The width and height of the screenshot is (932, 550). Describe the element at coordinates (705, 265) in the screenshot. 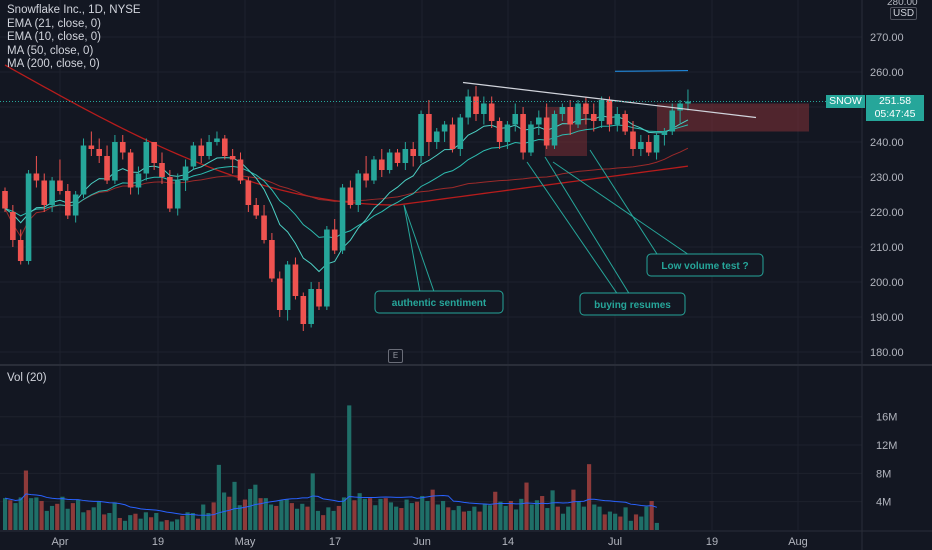

I see `callout-box` at that location.